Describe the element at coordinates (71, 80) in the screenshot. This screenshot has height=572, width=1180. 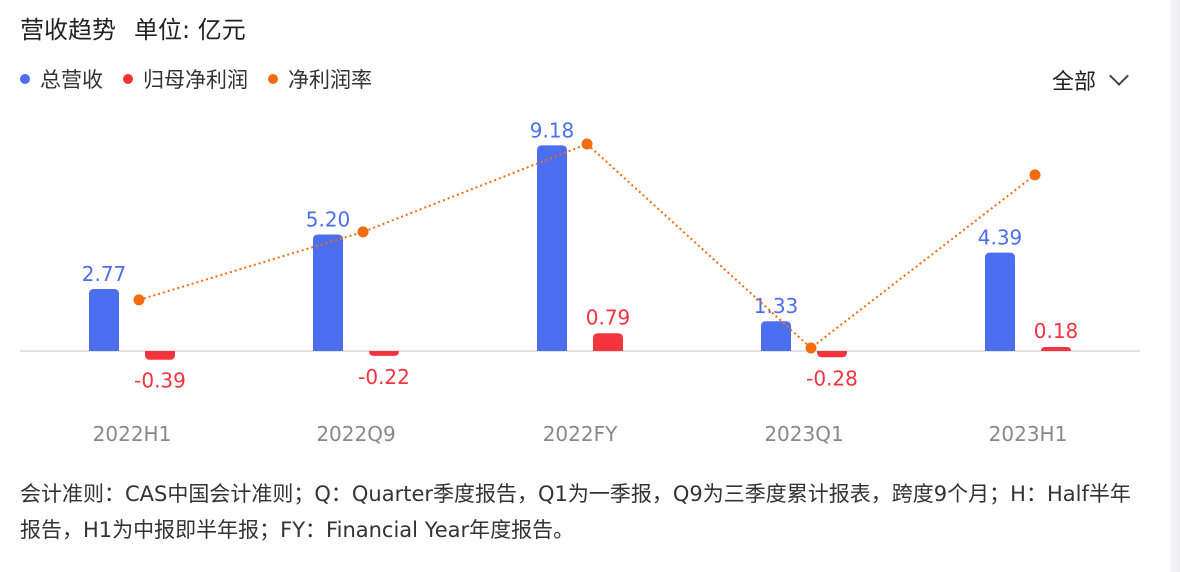
I see `legend-label-revenue: 总营收` at that location.